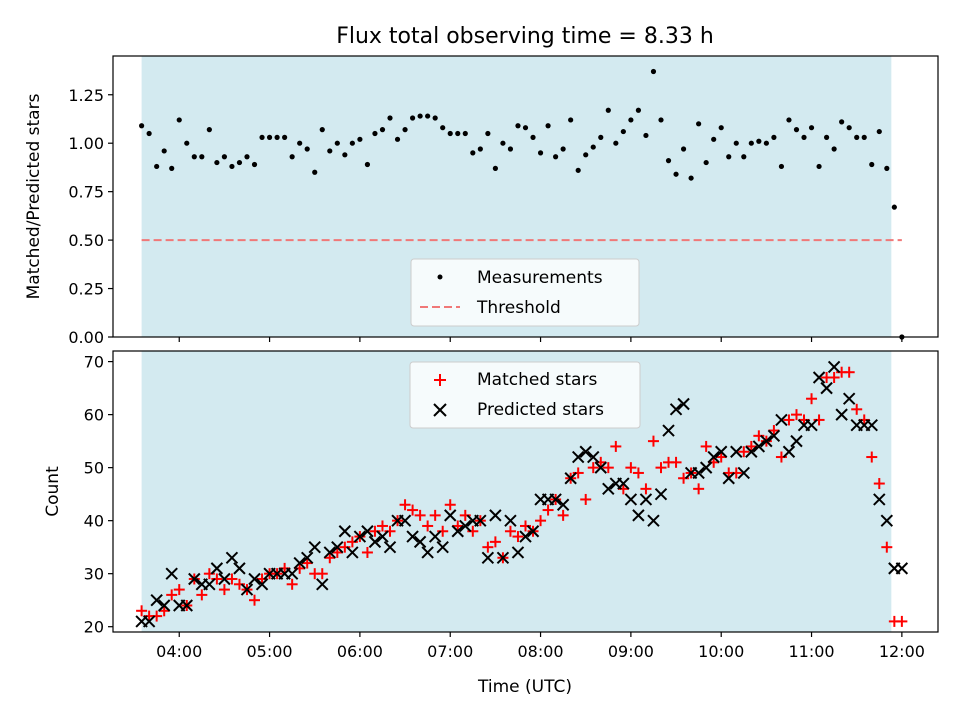  Describe the element at coordinates (86, 289) in the screenshot. I see `top-y-tick-label: 0.25` at that location.